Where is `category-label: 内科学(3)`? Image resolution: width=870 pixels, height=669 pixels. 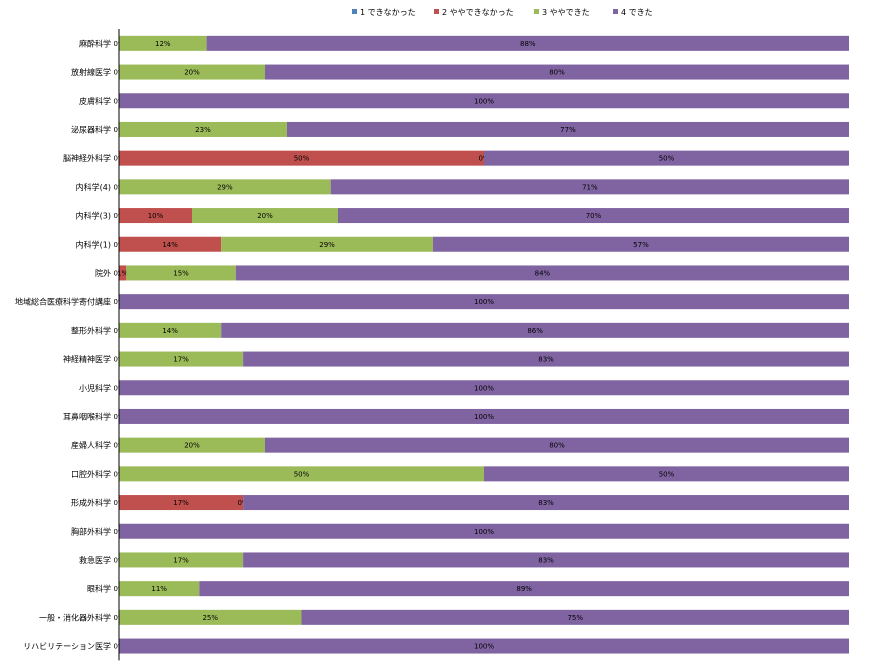 category-label: 内科学(3) is located at coordinates (93, 216).